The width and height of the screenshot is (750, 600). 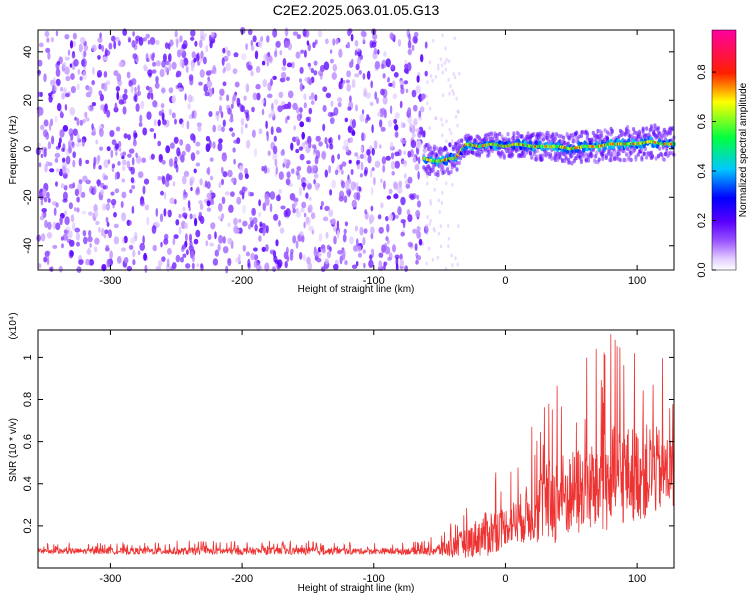 What do you see at coordinates (28, 246) in the screenshot?
I see `y-tick-label: -40` at bounding box center [28, 246].